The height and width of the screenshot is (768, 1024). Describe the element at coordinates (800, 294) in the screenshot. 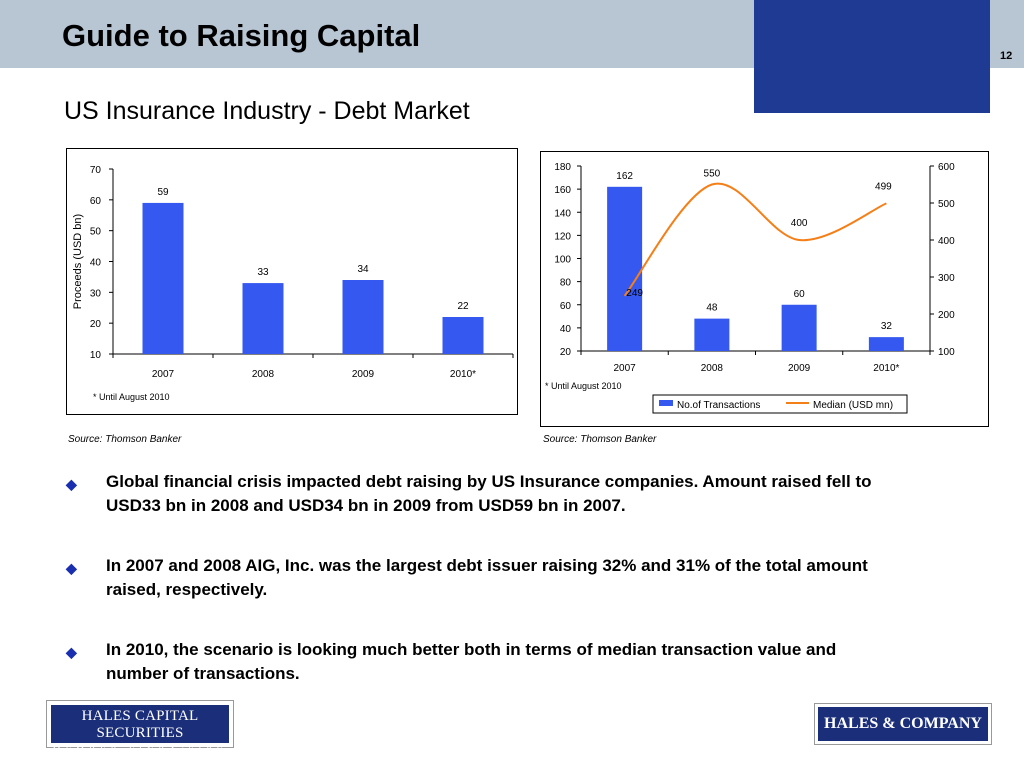

I see `transactions-data-label: 60` at that location.